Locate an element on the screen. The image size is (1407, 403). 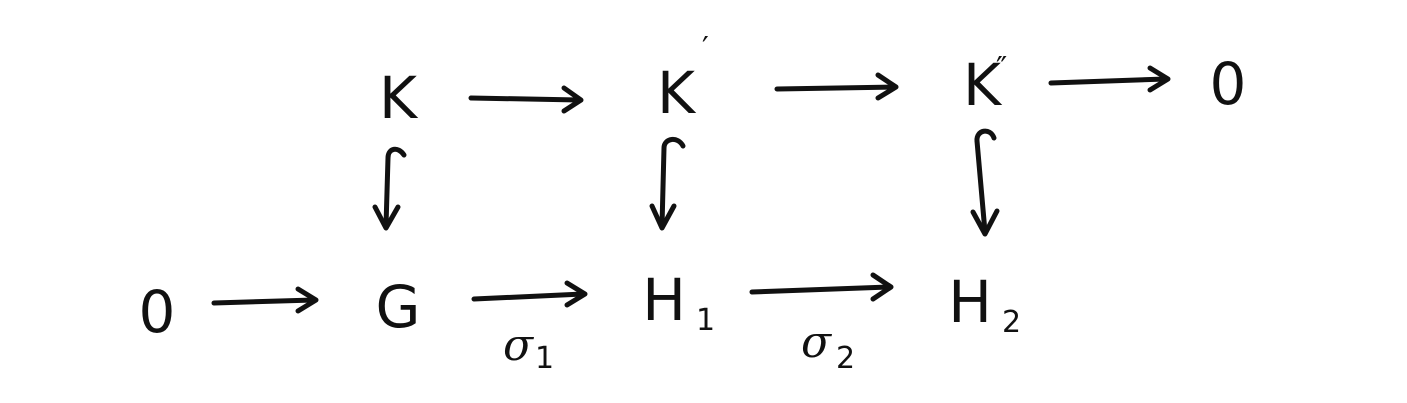
label-sigma2: σ 2 is located at coordinates (828, 346).